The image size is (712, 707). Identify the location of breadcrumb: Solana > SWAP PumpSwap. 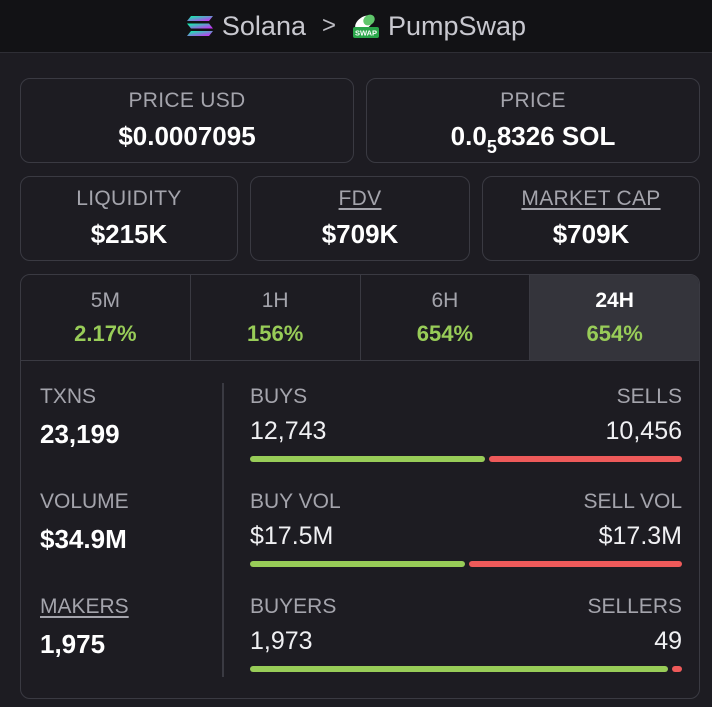
(356, 26).